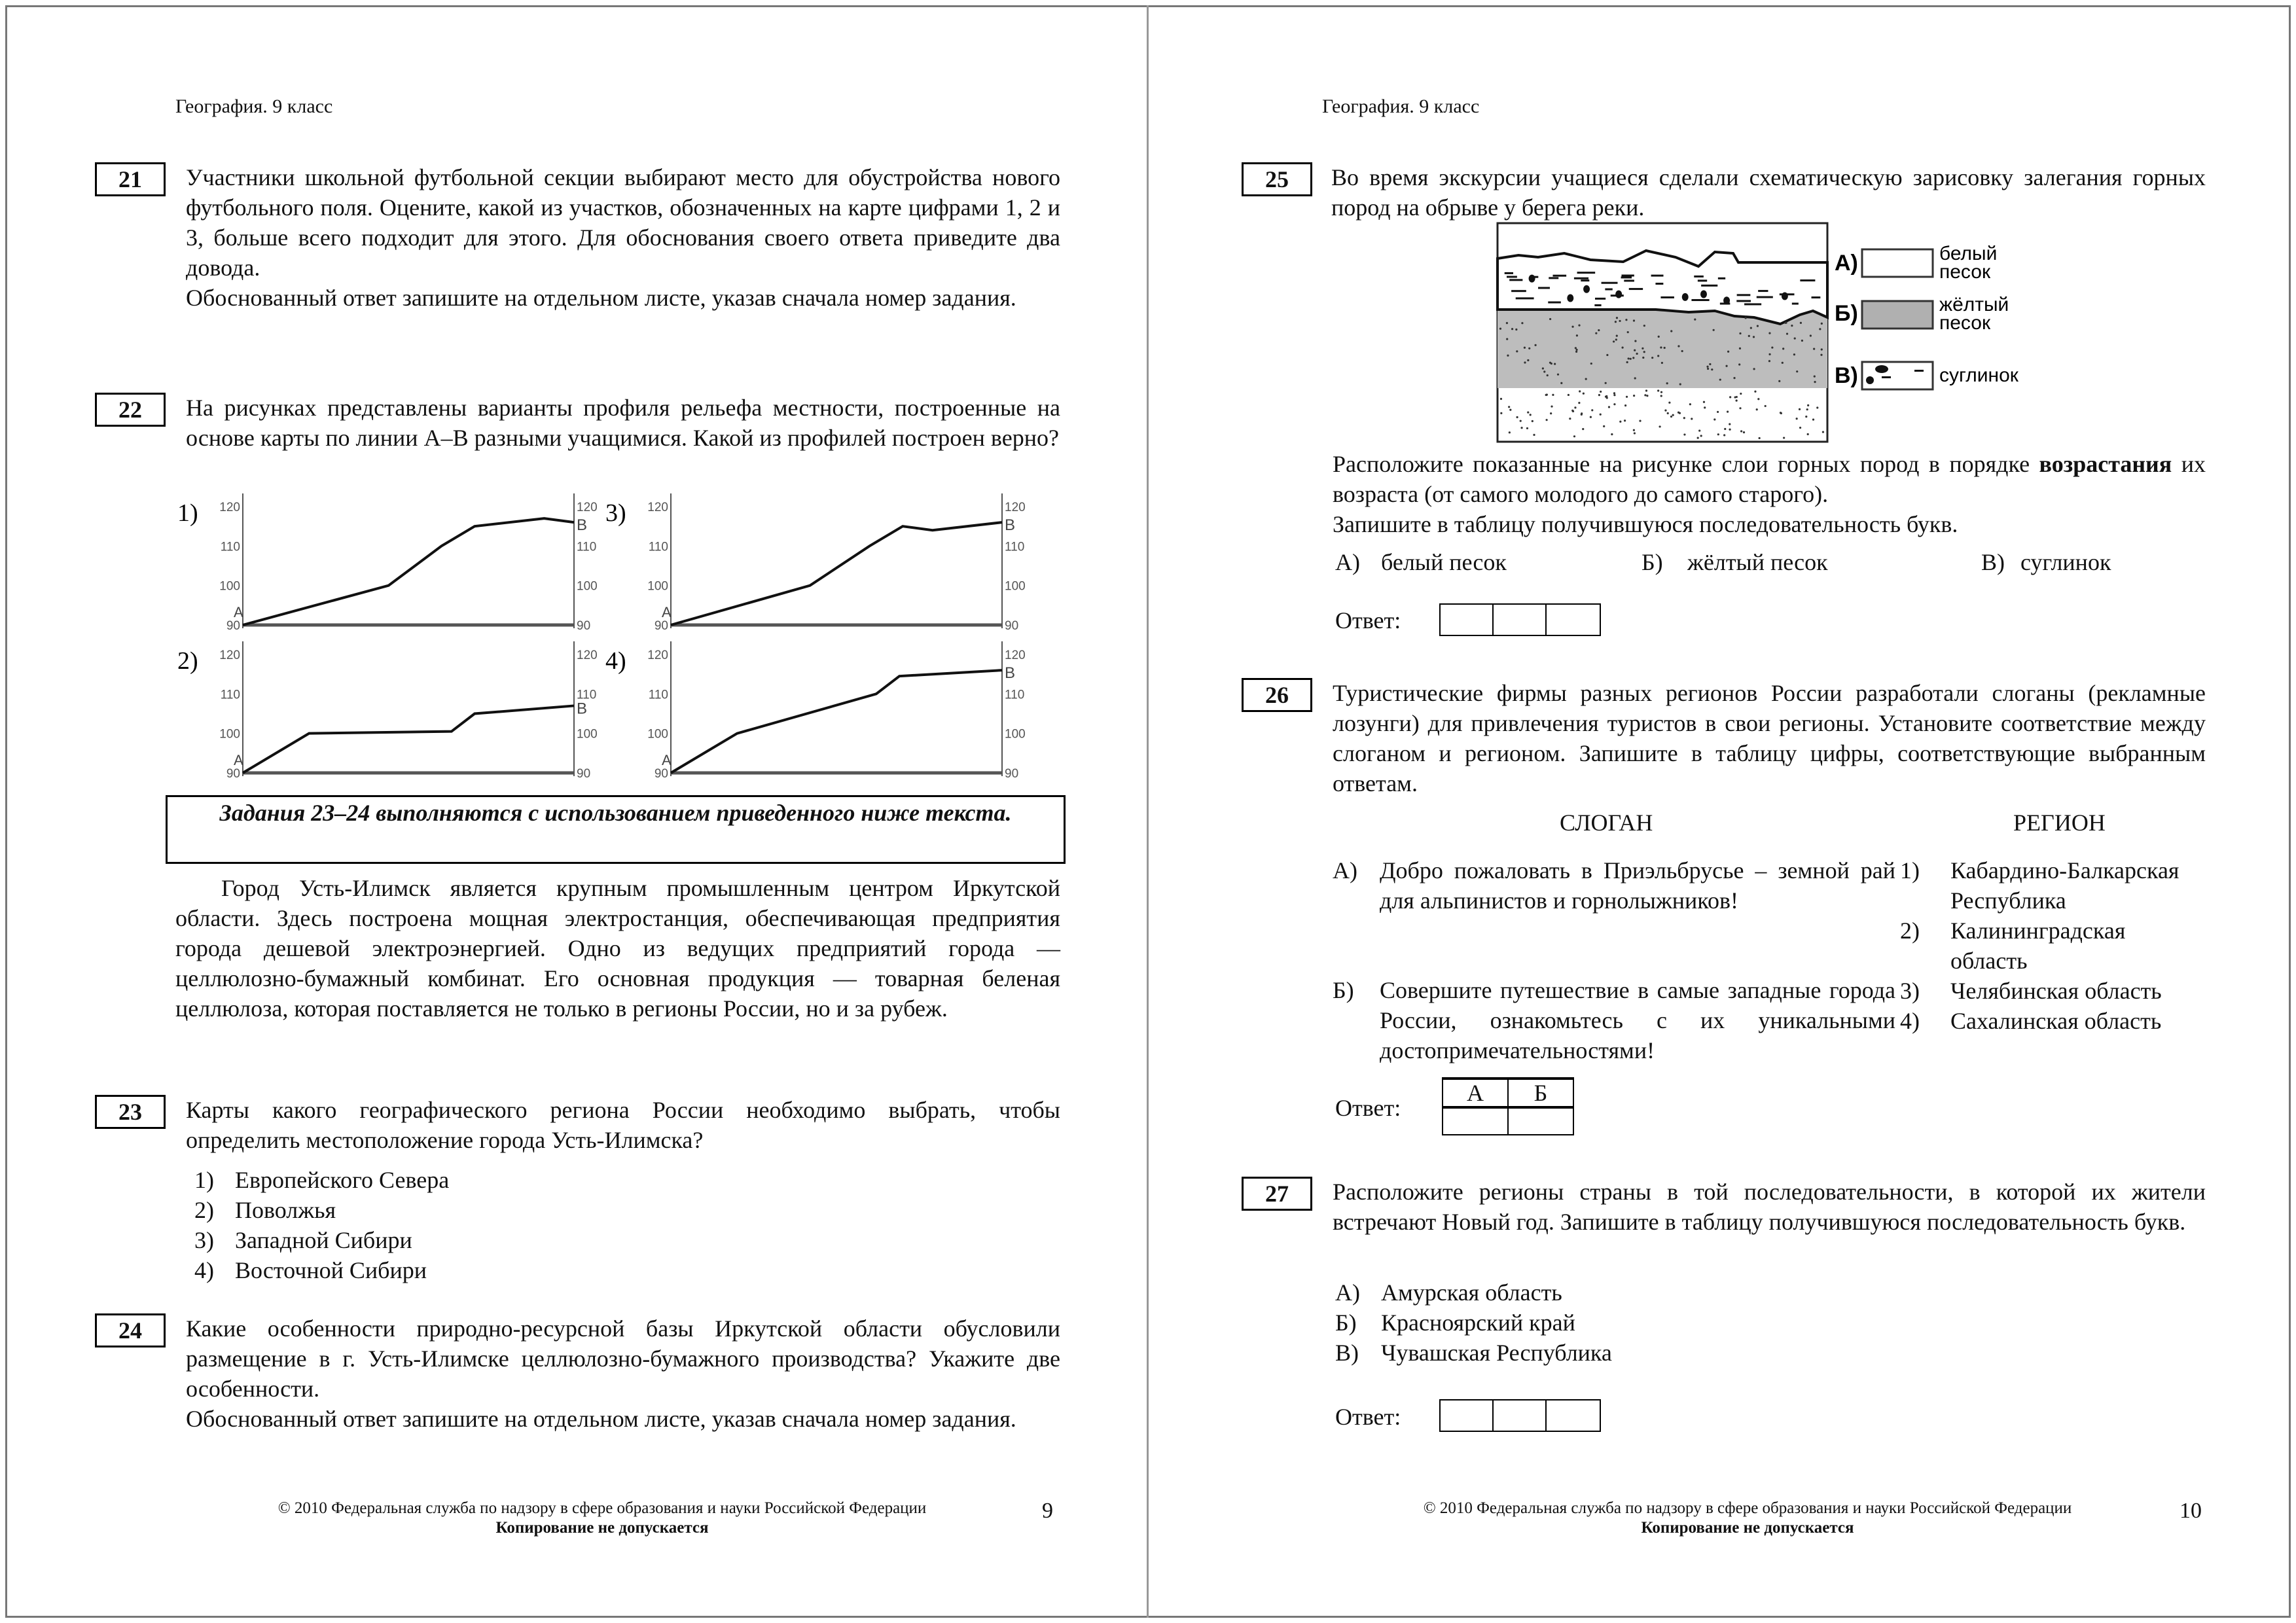 Image resolution: width=2296 pixels, height=1623 pixels. What do you see at coordinates (187, 513) in the screenshot?
I see `profile-label: 1)` at bounding box center [187, 513].